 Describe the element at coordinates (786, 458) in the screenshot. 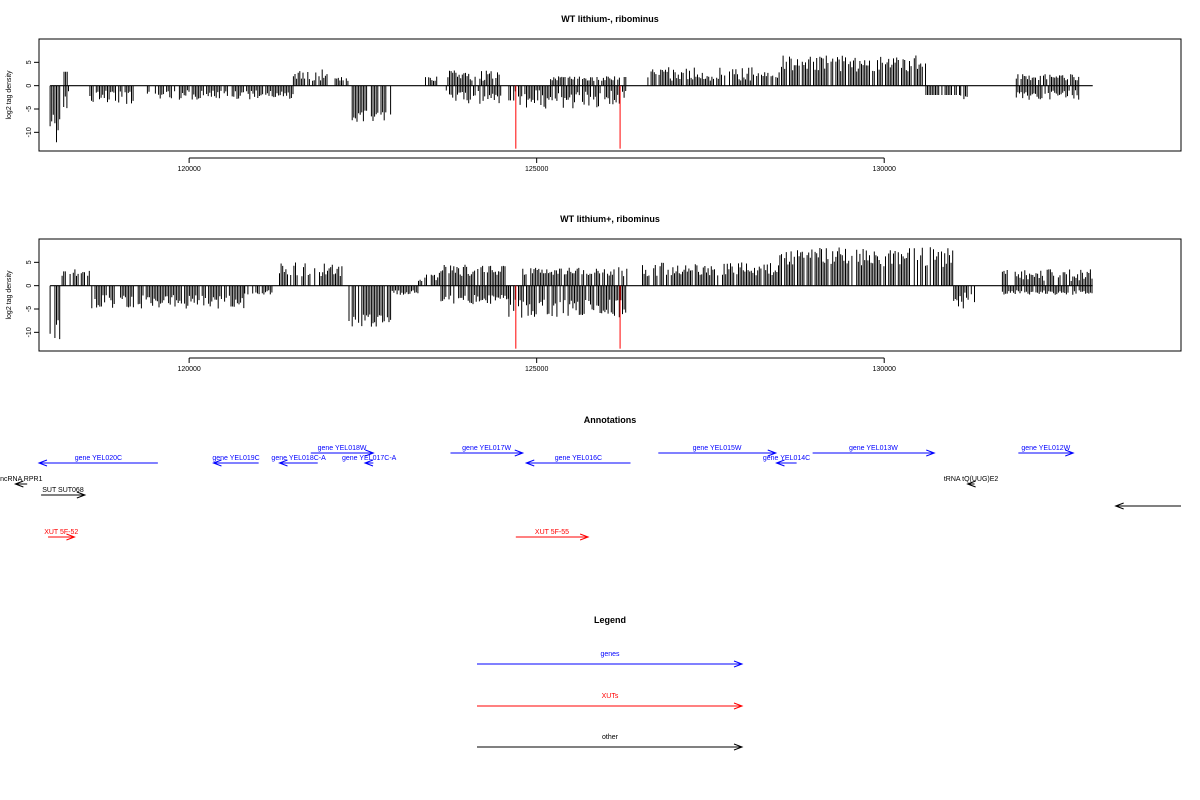

I see `feature-label: gene YEL014C` at that location.